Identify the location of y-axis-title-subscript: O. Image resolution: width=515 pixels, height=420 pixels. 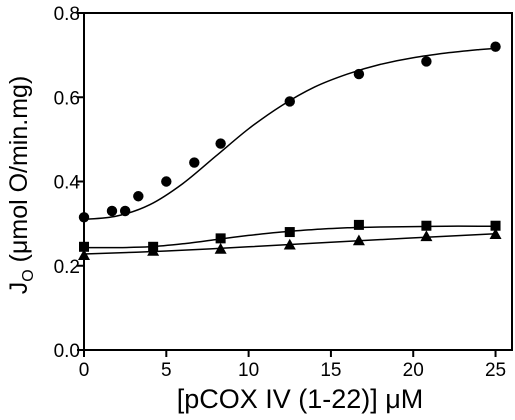
(28, 275).